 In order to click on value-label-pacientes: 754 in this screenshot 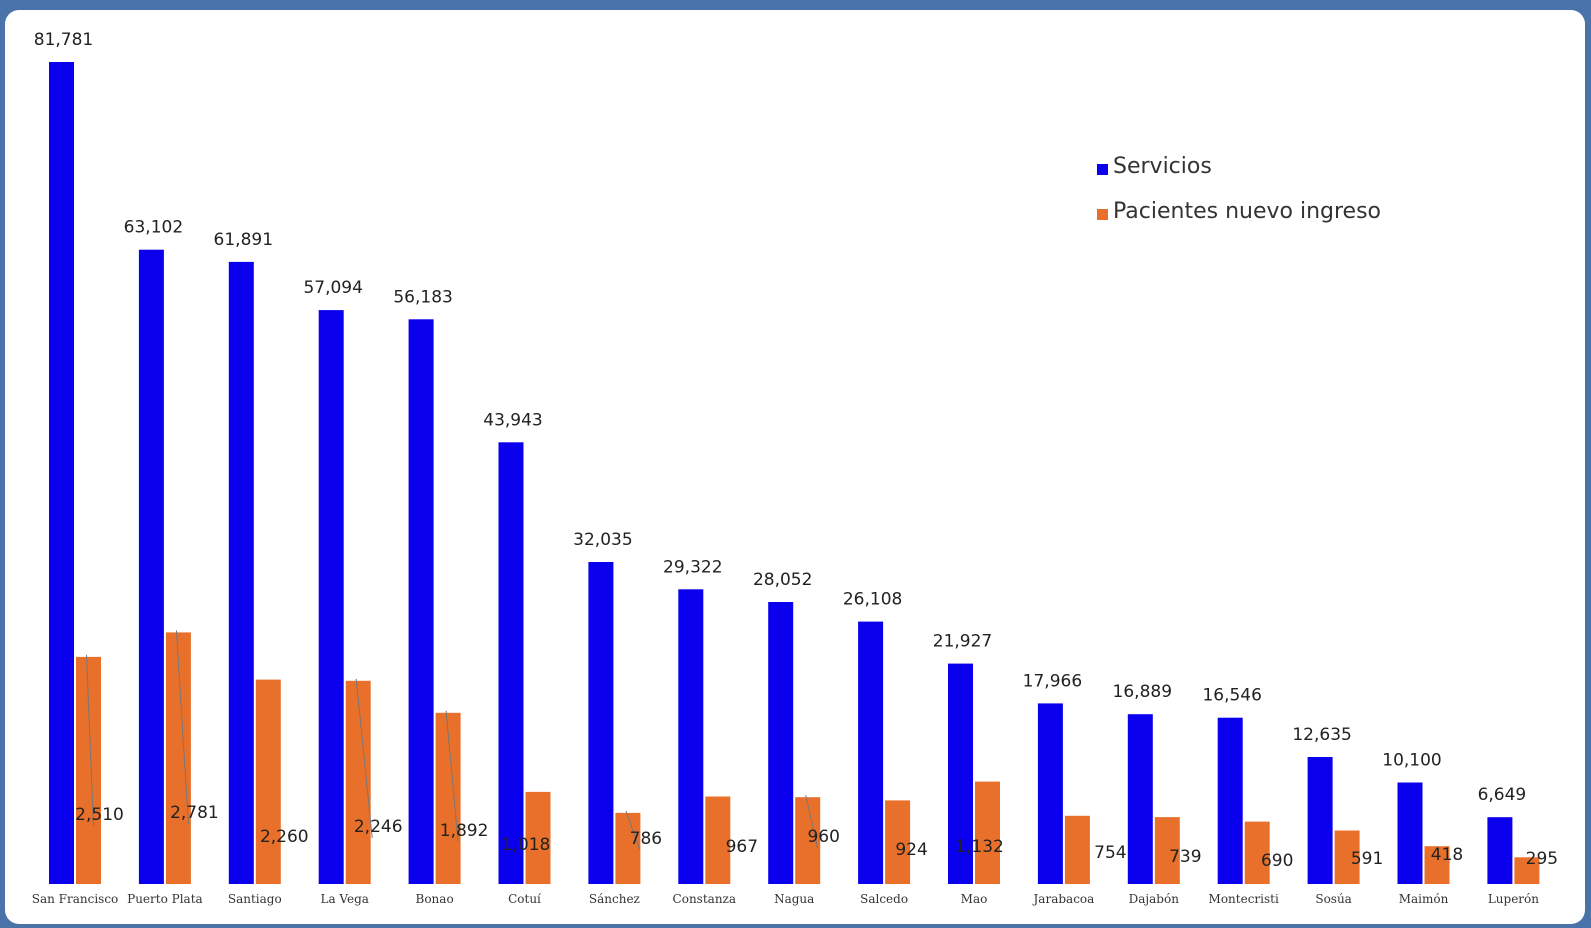, I will do `click(1110, 853)`.